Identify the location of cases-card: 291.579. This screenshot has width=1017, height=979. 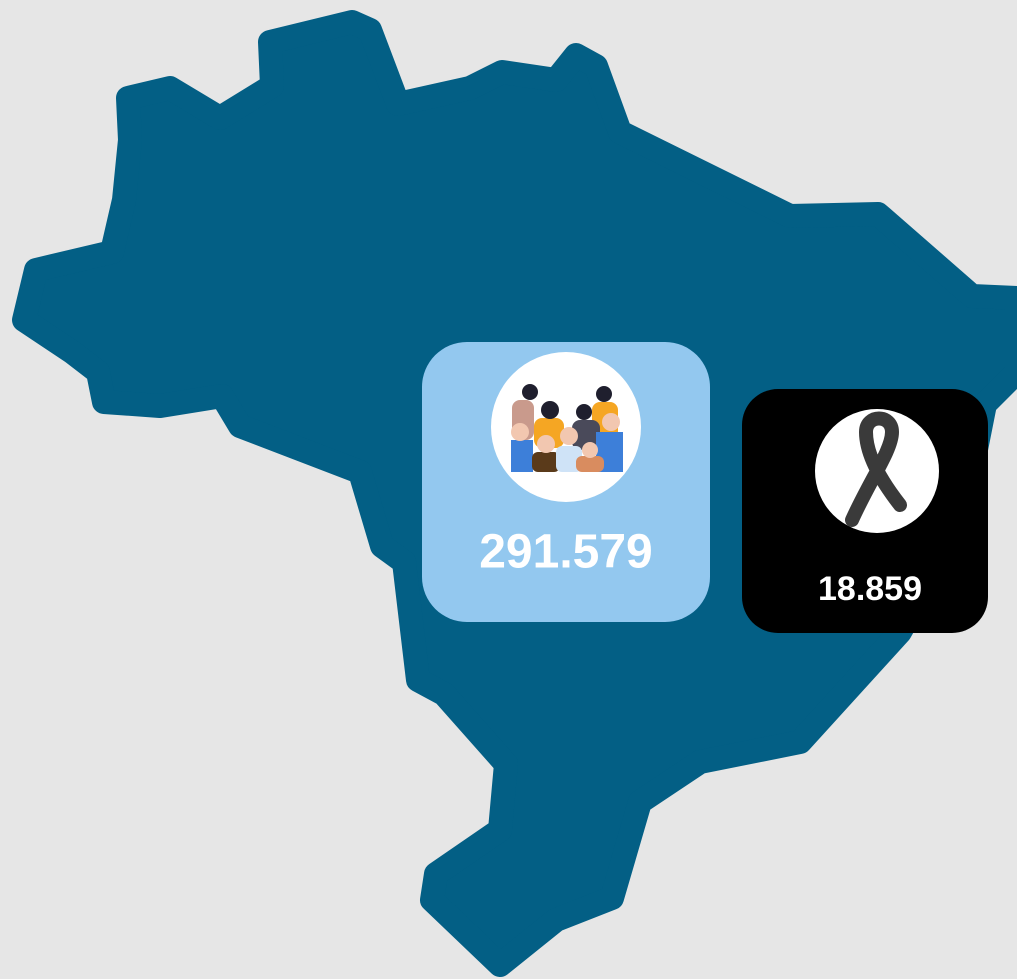
(566, 482).